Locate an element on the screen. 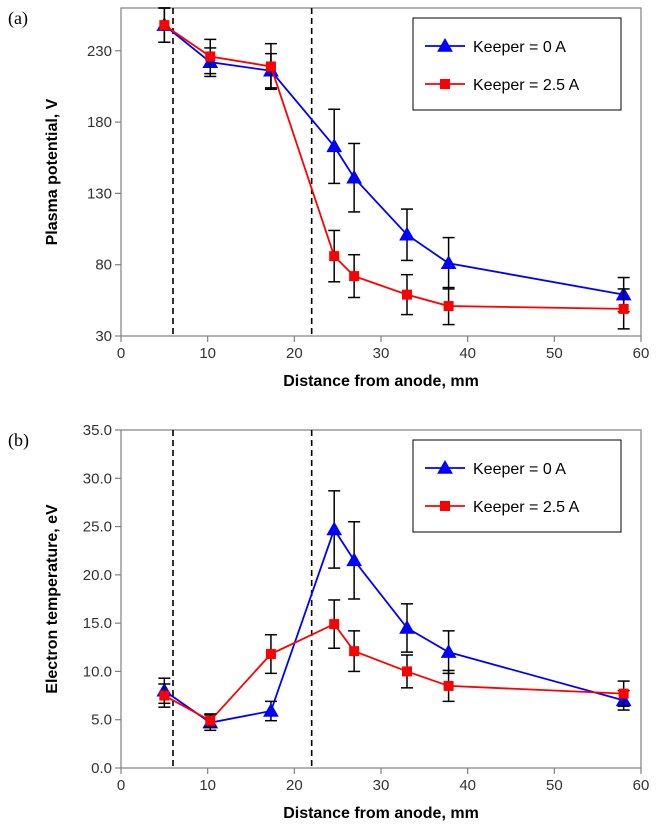  panel-label: (b) is located at coordinates (18, 440).